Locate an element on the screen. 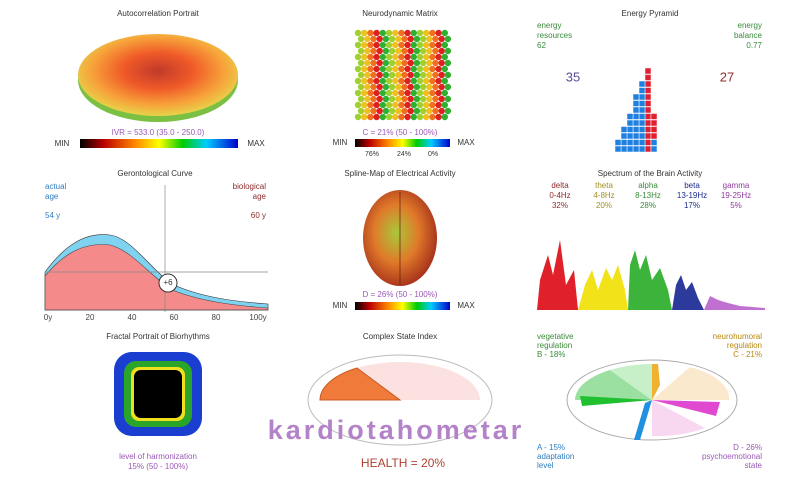  label: C - 21% is located at coordinates (747, 354).